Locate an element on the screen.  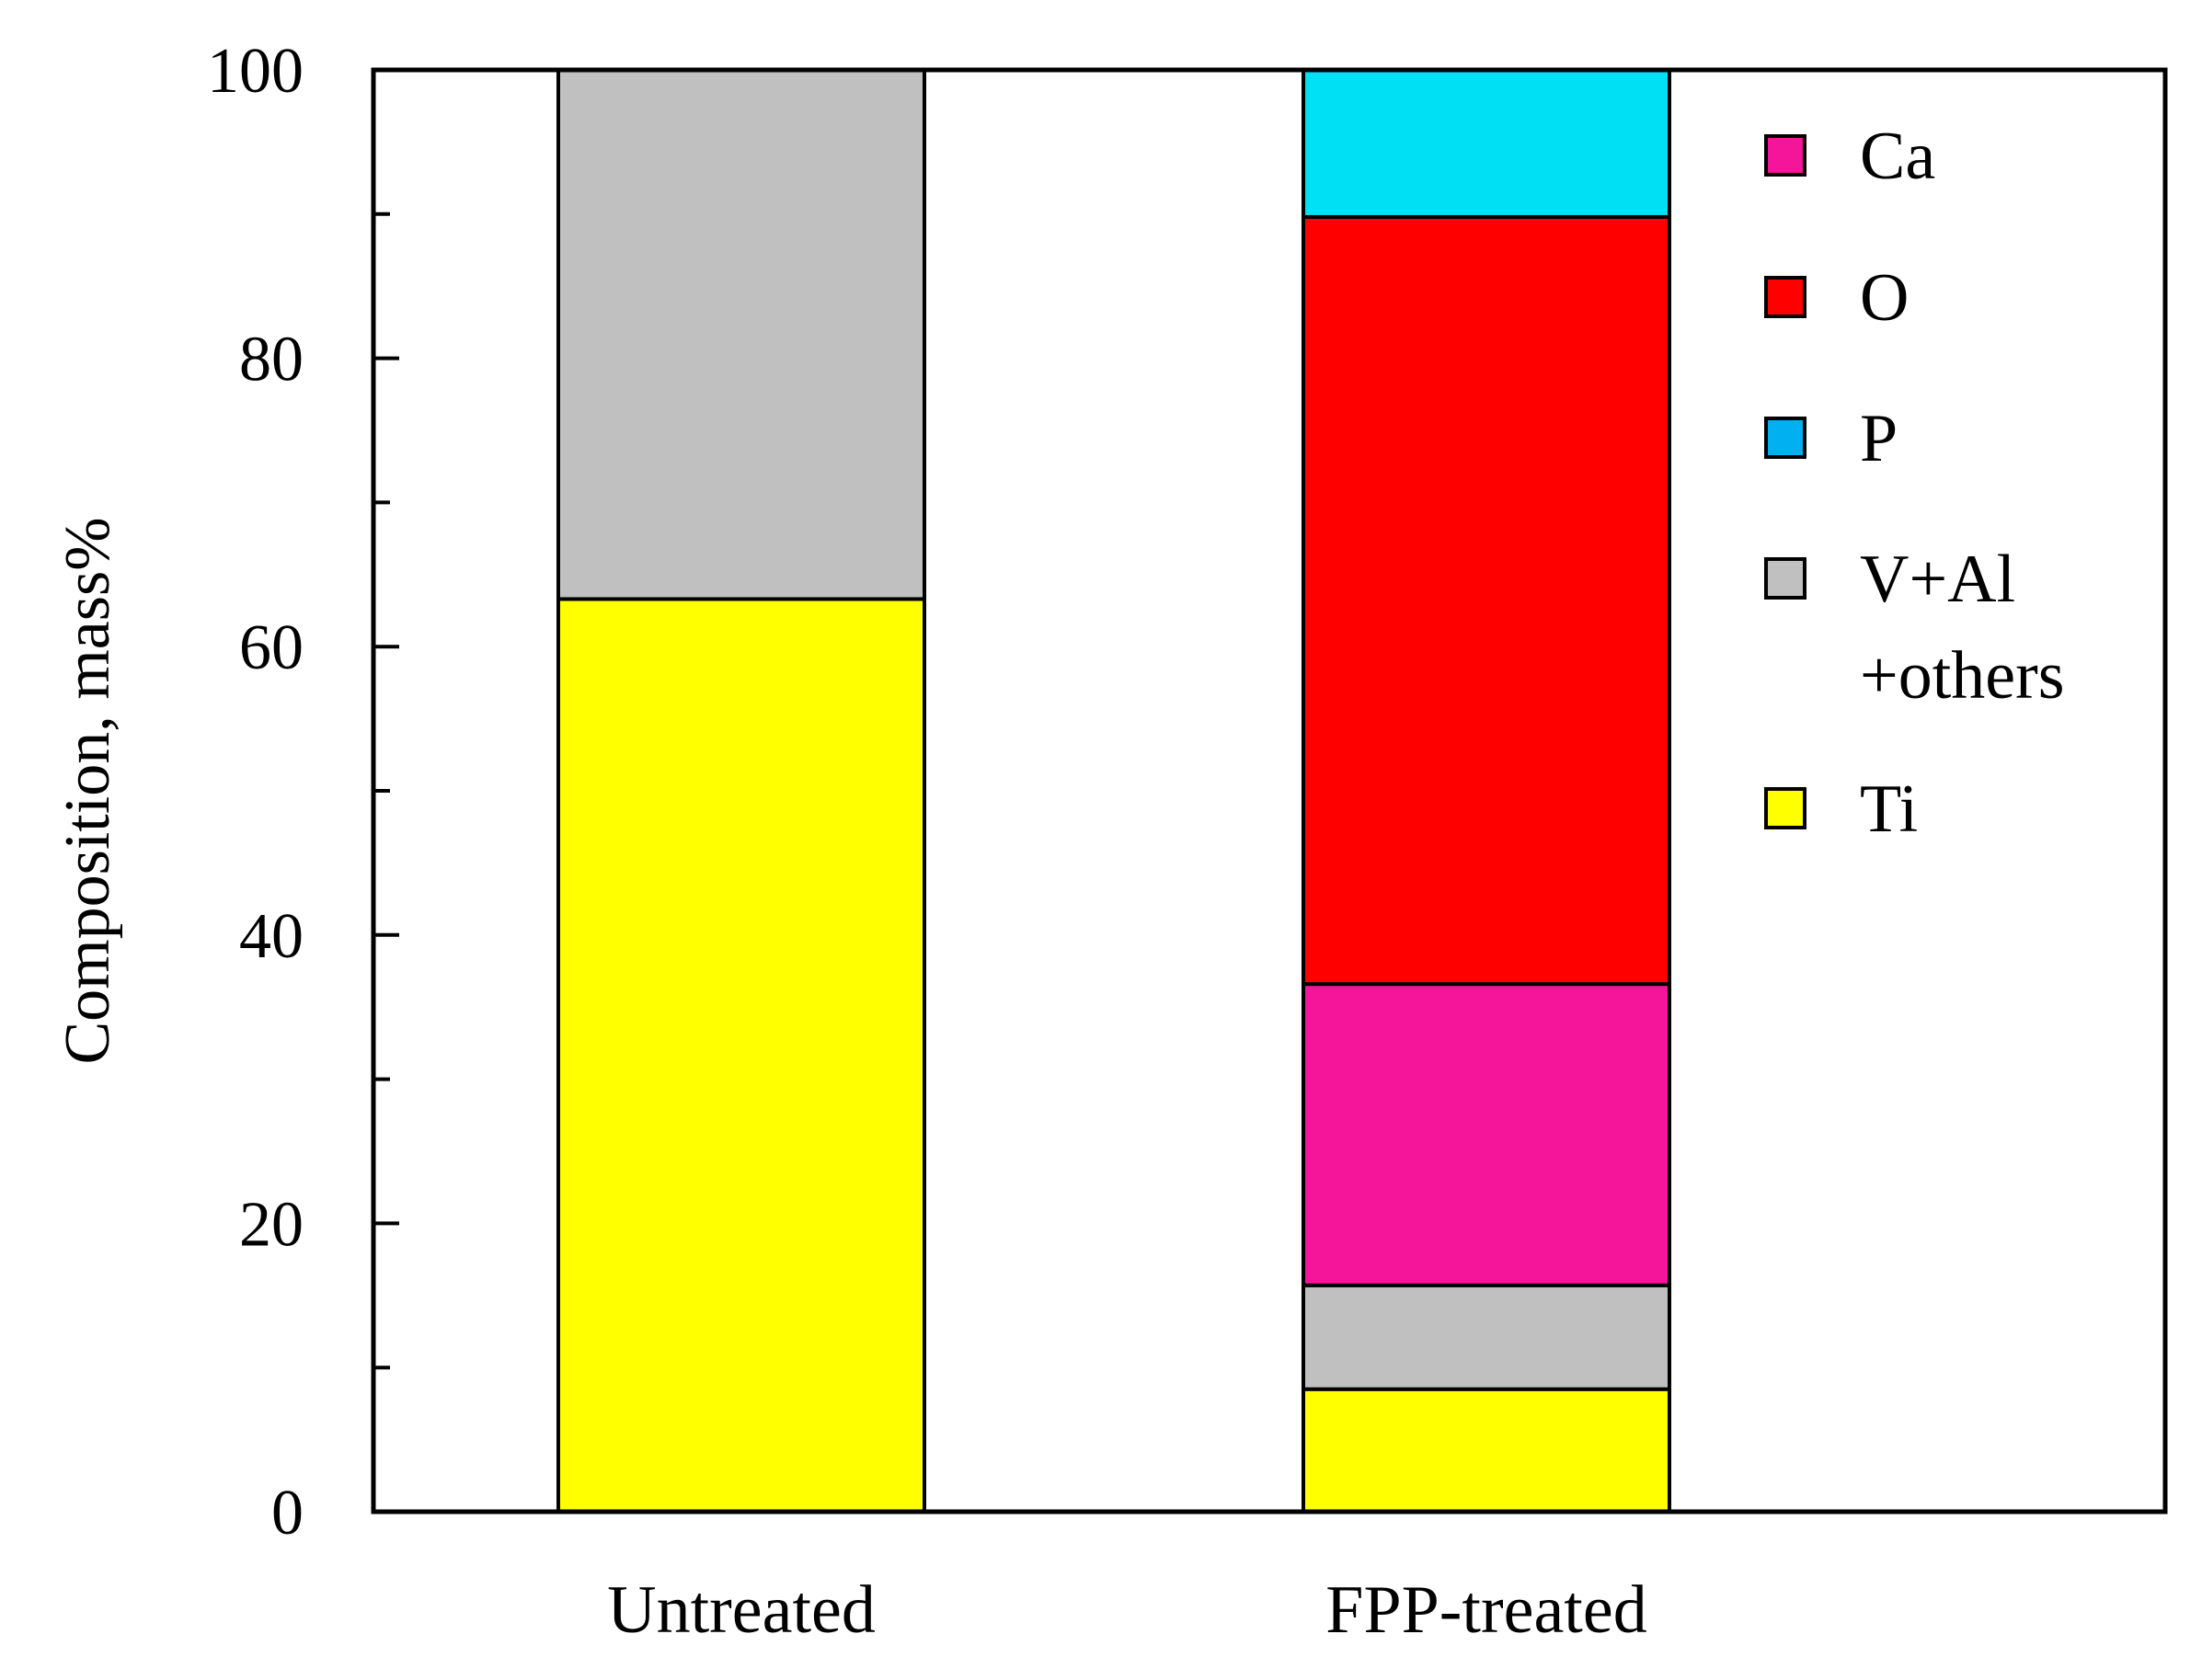
y-axis: 0 20 40 60 80 100 is located at coordinates (303, 792).